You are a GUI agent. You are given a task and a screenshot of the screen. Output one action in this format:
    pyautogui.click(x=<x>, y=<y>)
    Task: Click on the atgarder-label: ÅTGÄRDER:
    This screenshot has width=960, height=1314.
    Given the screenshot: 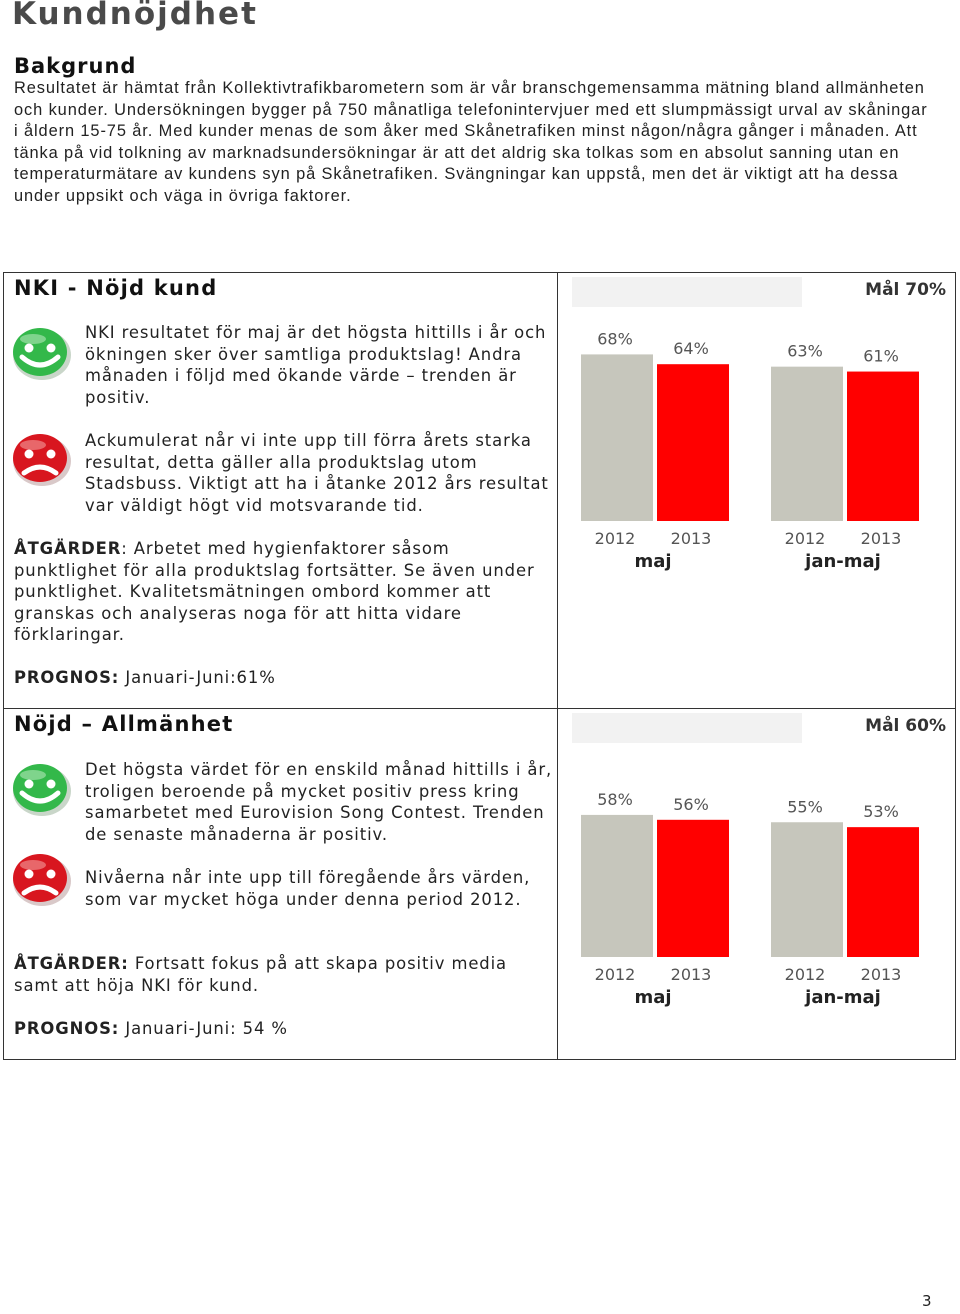 What is the action you would take?
    pyautogui.click(x=71, y=963)
    